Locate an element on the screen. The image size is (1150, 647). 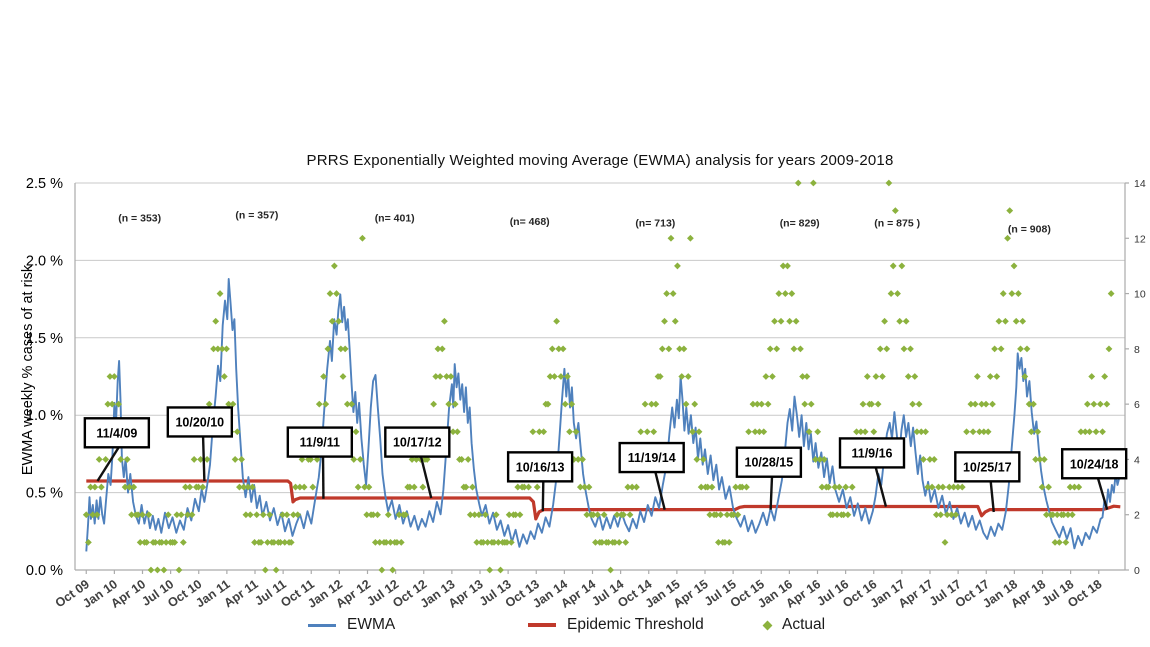
n-count-label: (n = 357) is located at coordinates (256, 216).